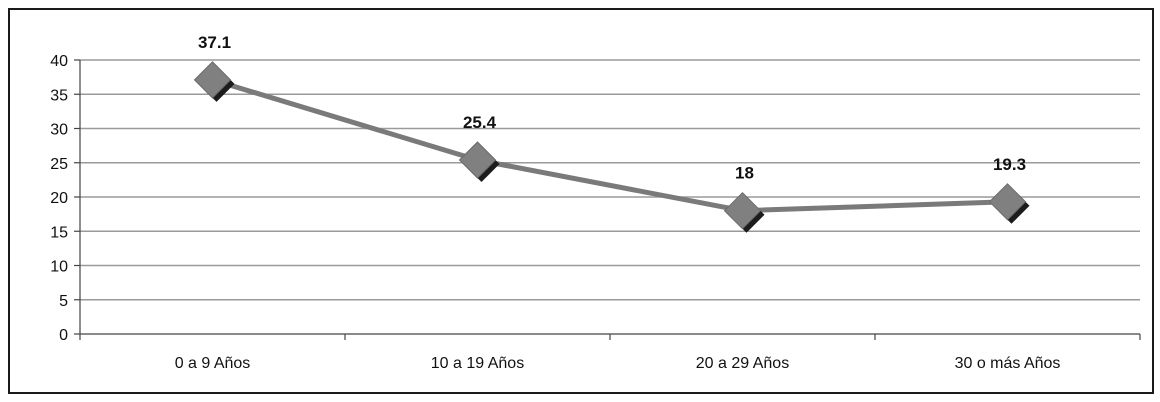  I want to click on y-tick-label: 35, so click(59, 95).